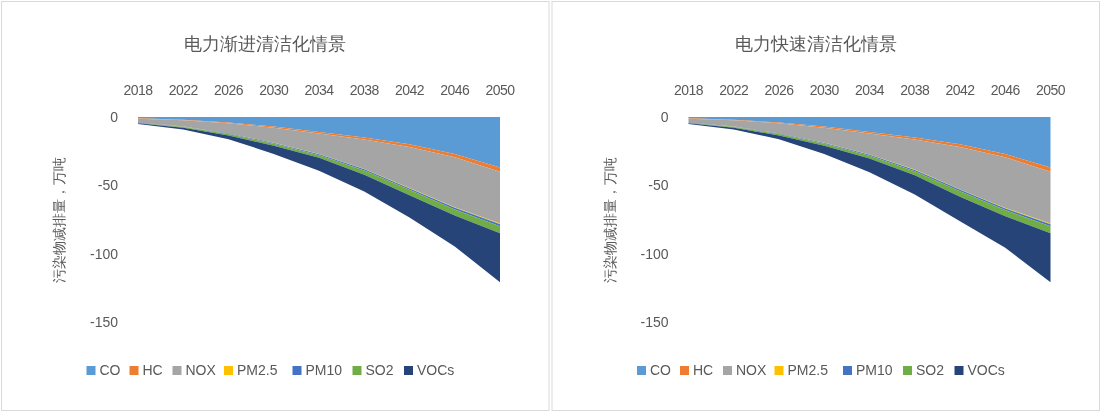  What do you see at coordinates (265, 44) in the screenshot?
I see `chart-title: 电力渐进清洁化情景` at bounding box center [265, 44].